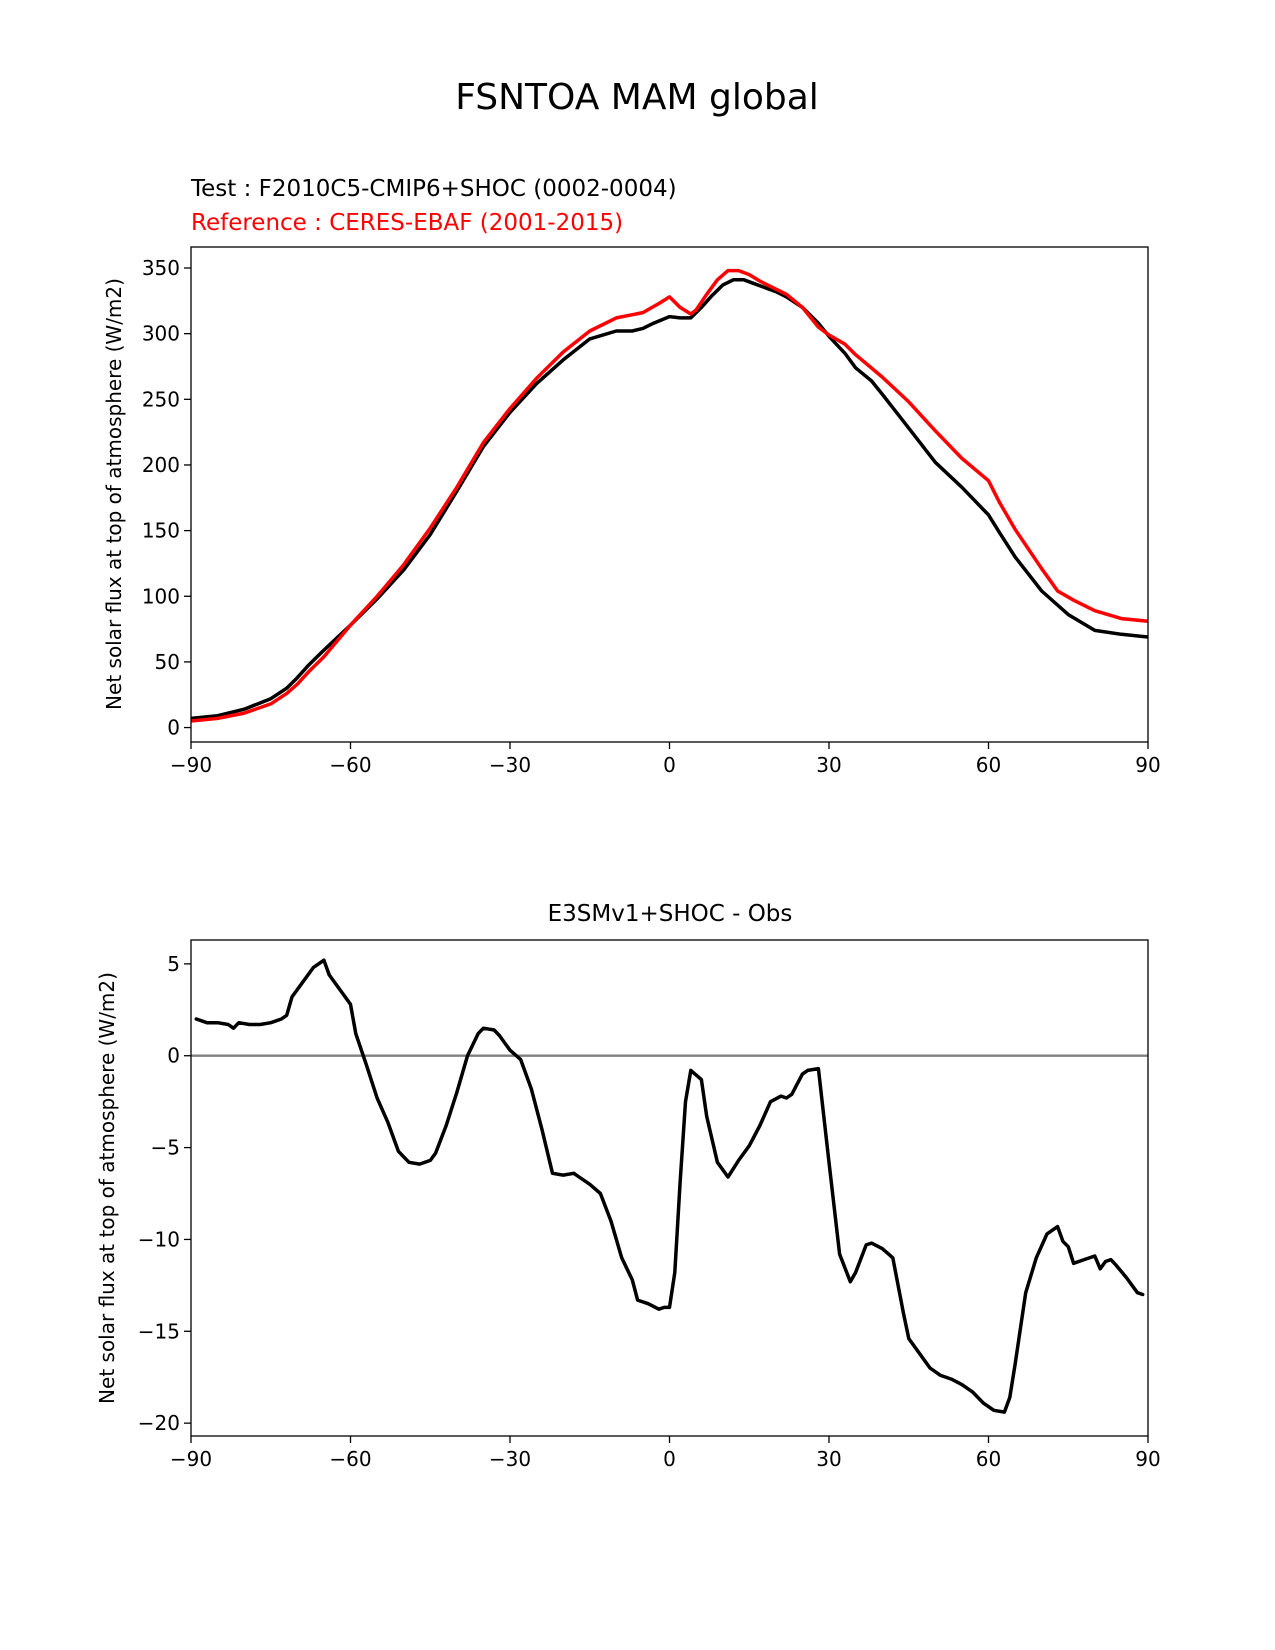  What do you see at coordinates (1147, 1459) in the screenshot?
I see `bottom-x-tick-label: 90` at bounding box center [1147, 1459].